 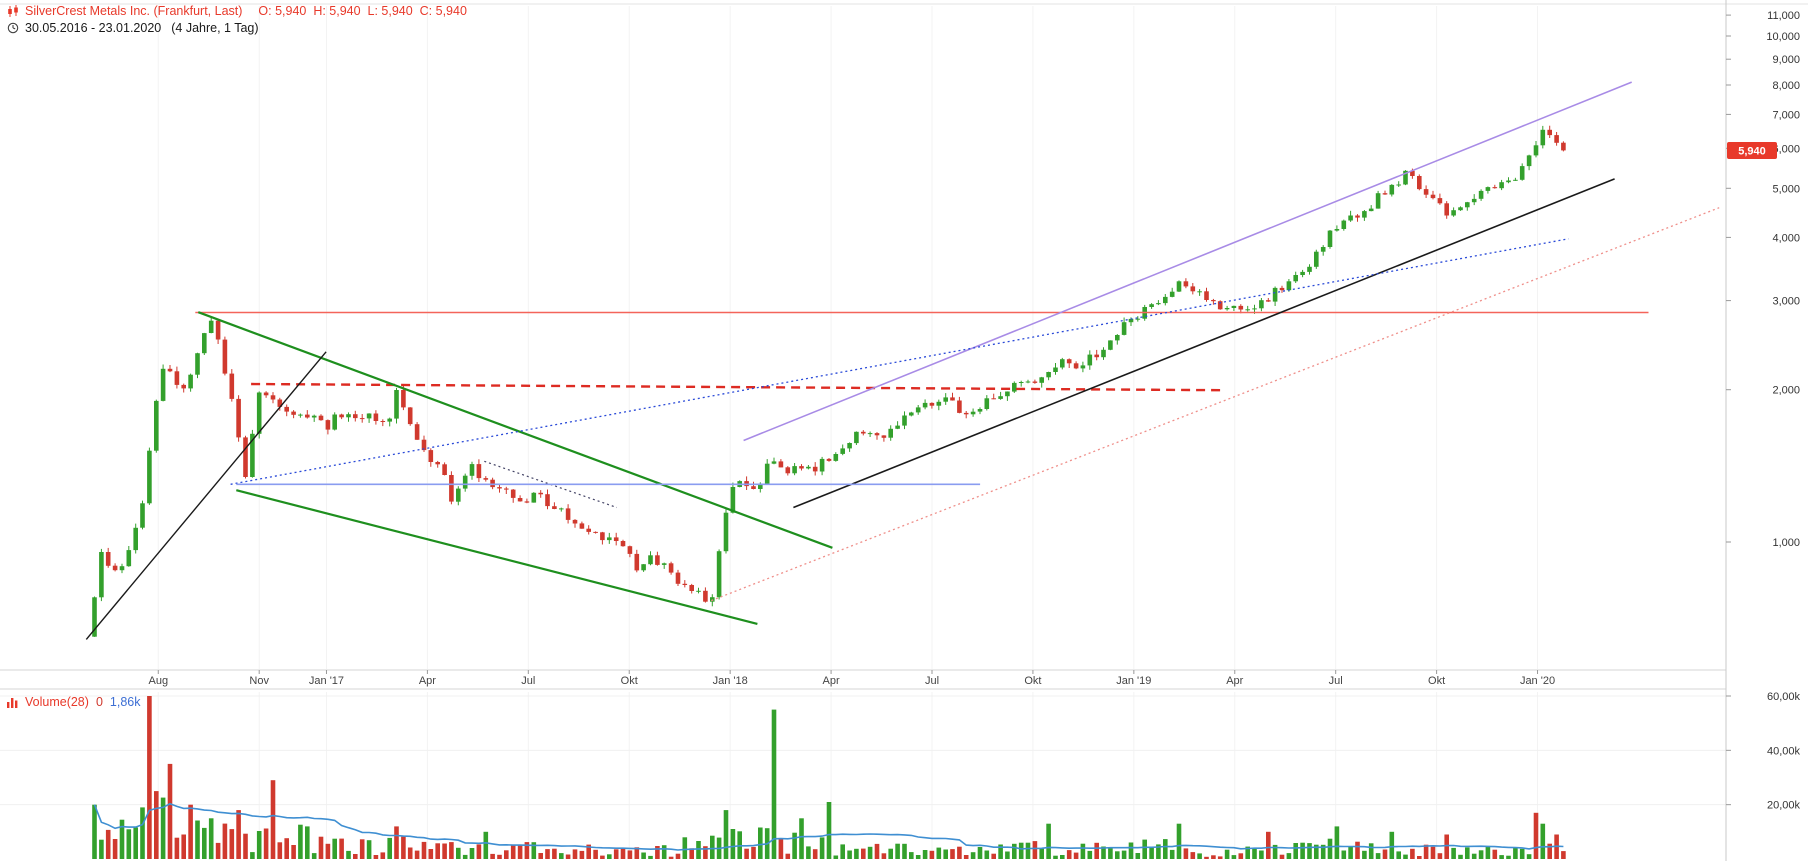 What do you see at coordinates (1786, 391) in the screenshot?
I see `svg-text: 2,000` at bounding box center [1786, 391].